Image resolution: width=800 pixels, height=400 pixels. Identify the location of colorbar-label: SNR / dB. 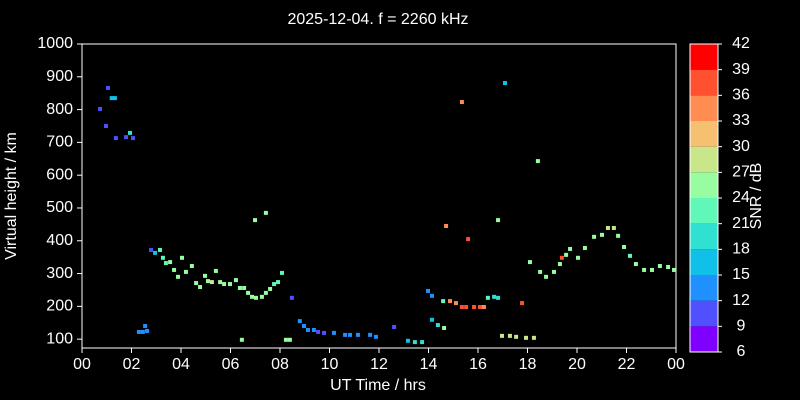
(756, 196).